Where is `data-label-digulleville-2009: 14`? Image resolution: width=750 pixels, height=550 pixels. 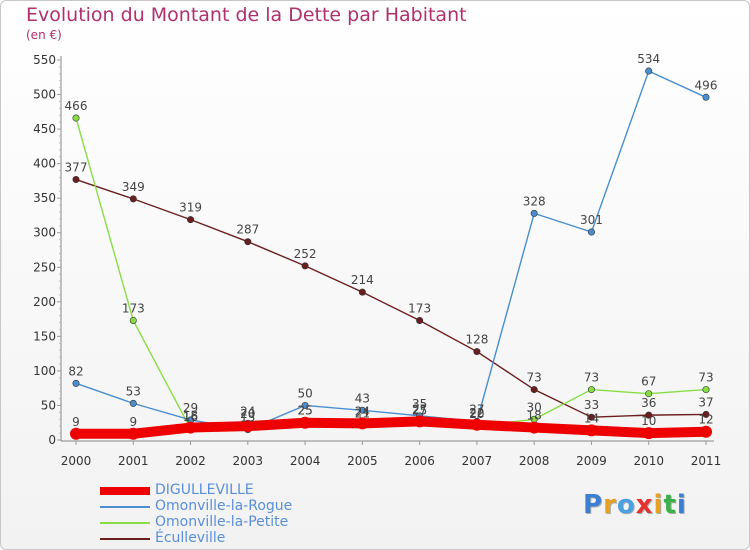
data-label-digulleville-2009: 14 is located at coordinates (591, 418).